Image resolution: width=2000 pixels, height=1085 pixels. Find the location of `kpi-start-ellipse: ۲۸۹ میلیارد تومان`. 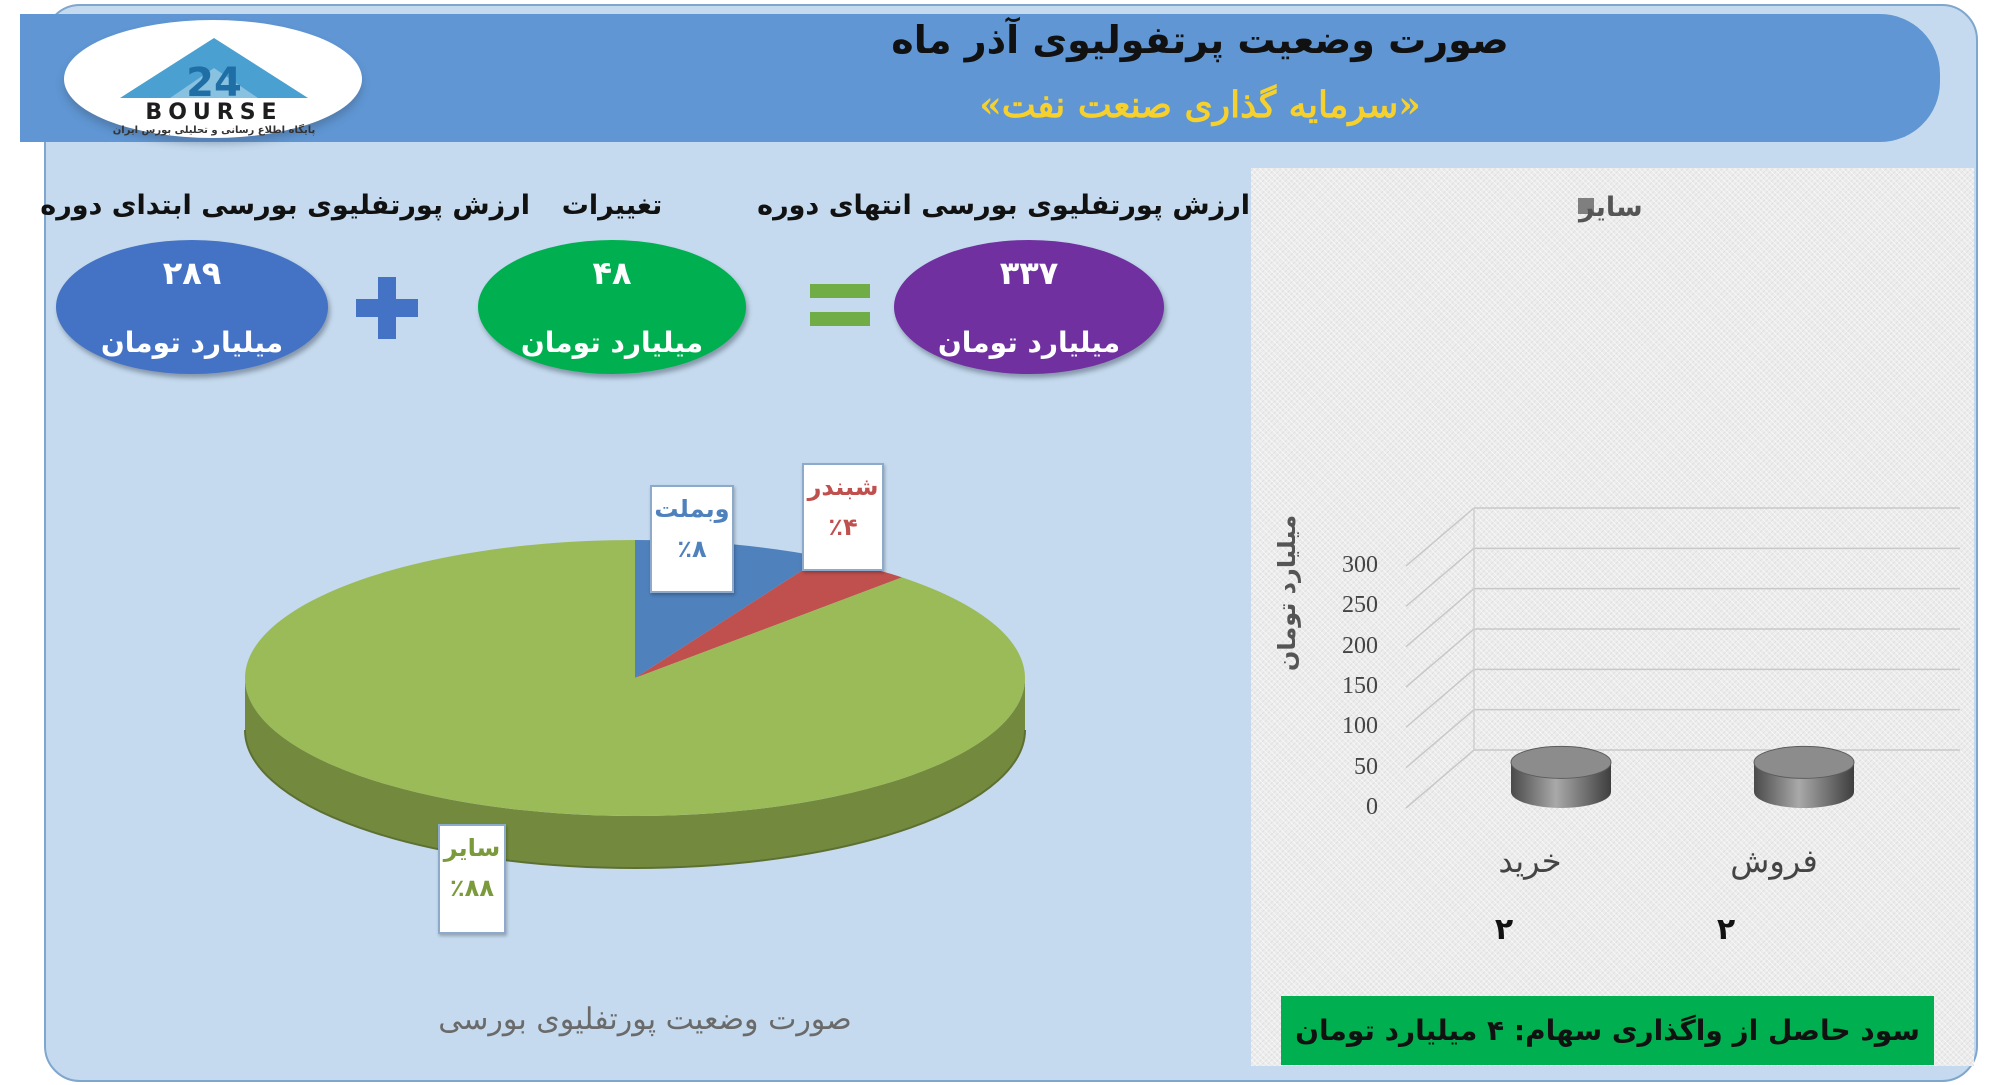

kpi-start-ellipse: ۲۸۹ میلیارد تومان is located at coordinates (192, 307).